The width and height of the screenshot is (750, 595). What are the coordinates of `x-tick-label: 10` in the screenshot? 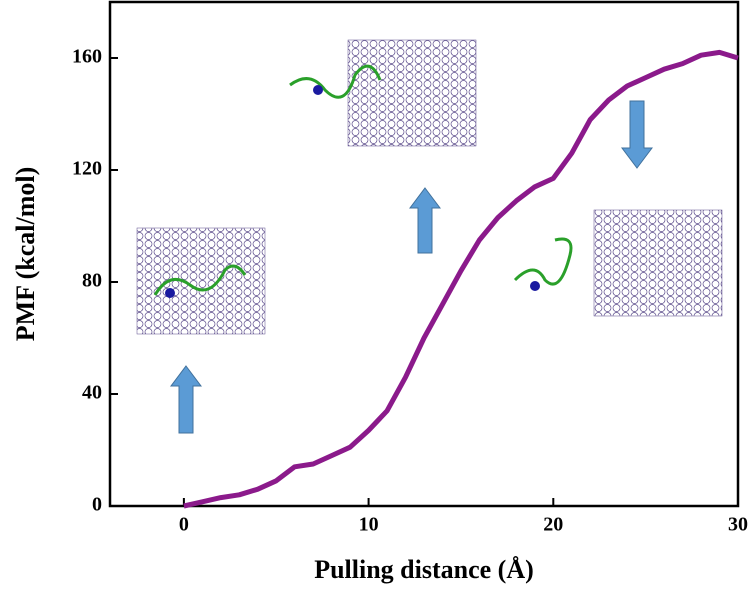 It's located at (369, 525).